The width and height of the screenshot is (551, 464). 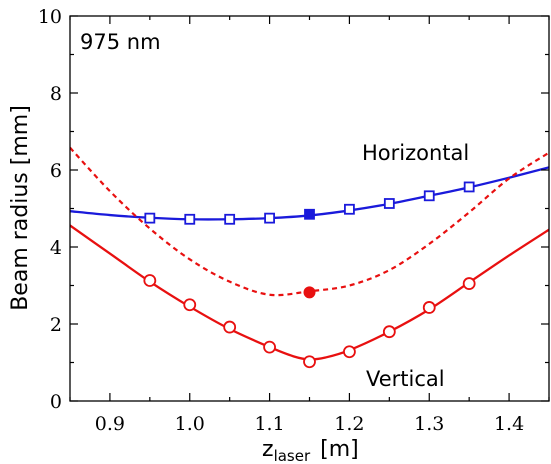 I want to click on y-tick-label: 0, so click(x=56, y=402).